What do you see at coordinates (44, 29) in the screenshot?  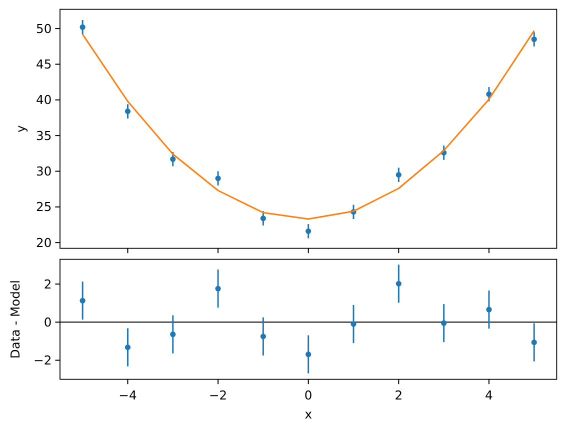 I see `y-tick-label: 50` at bounding box center [44, 29].